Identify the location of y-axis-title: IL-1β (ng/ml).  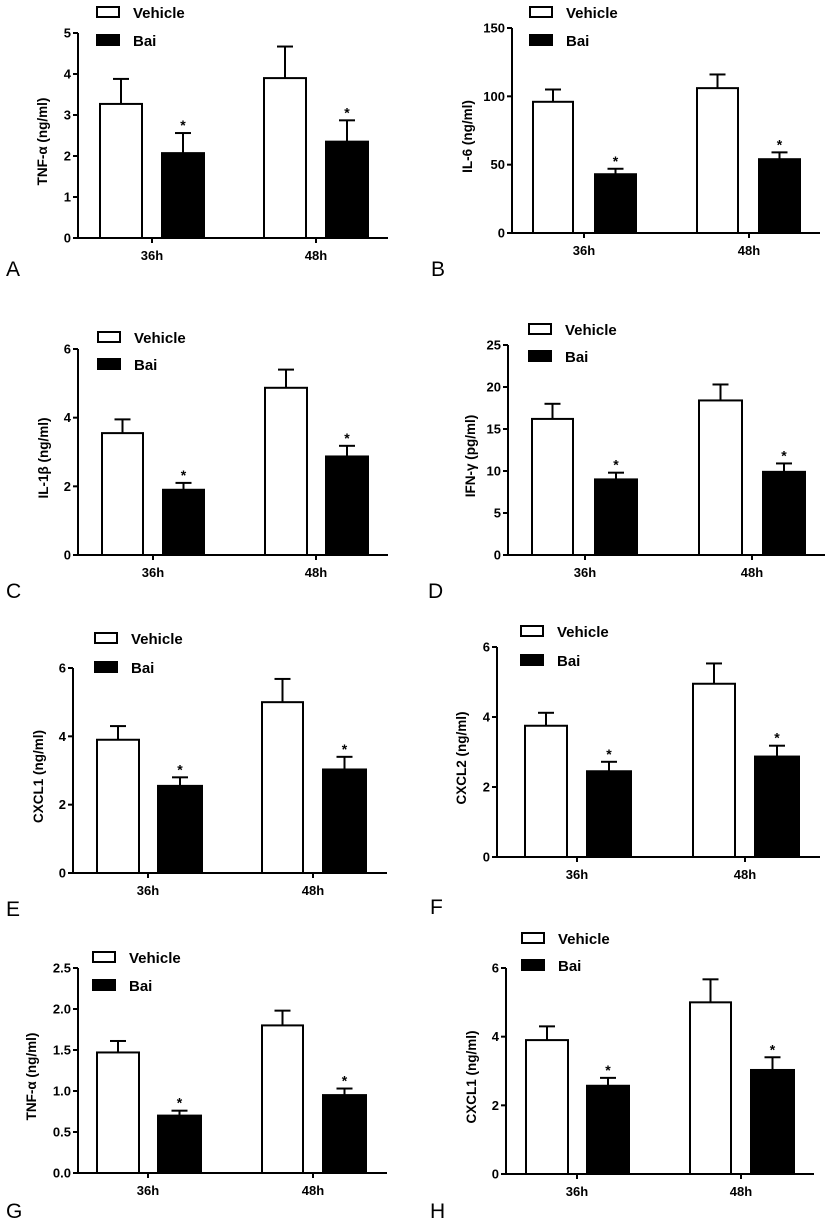
(43, 458).